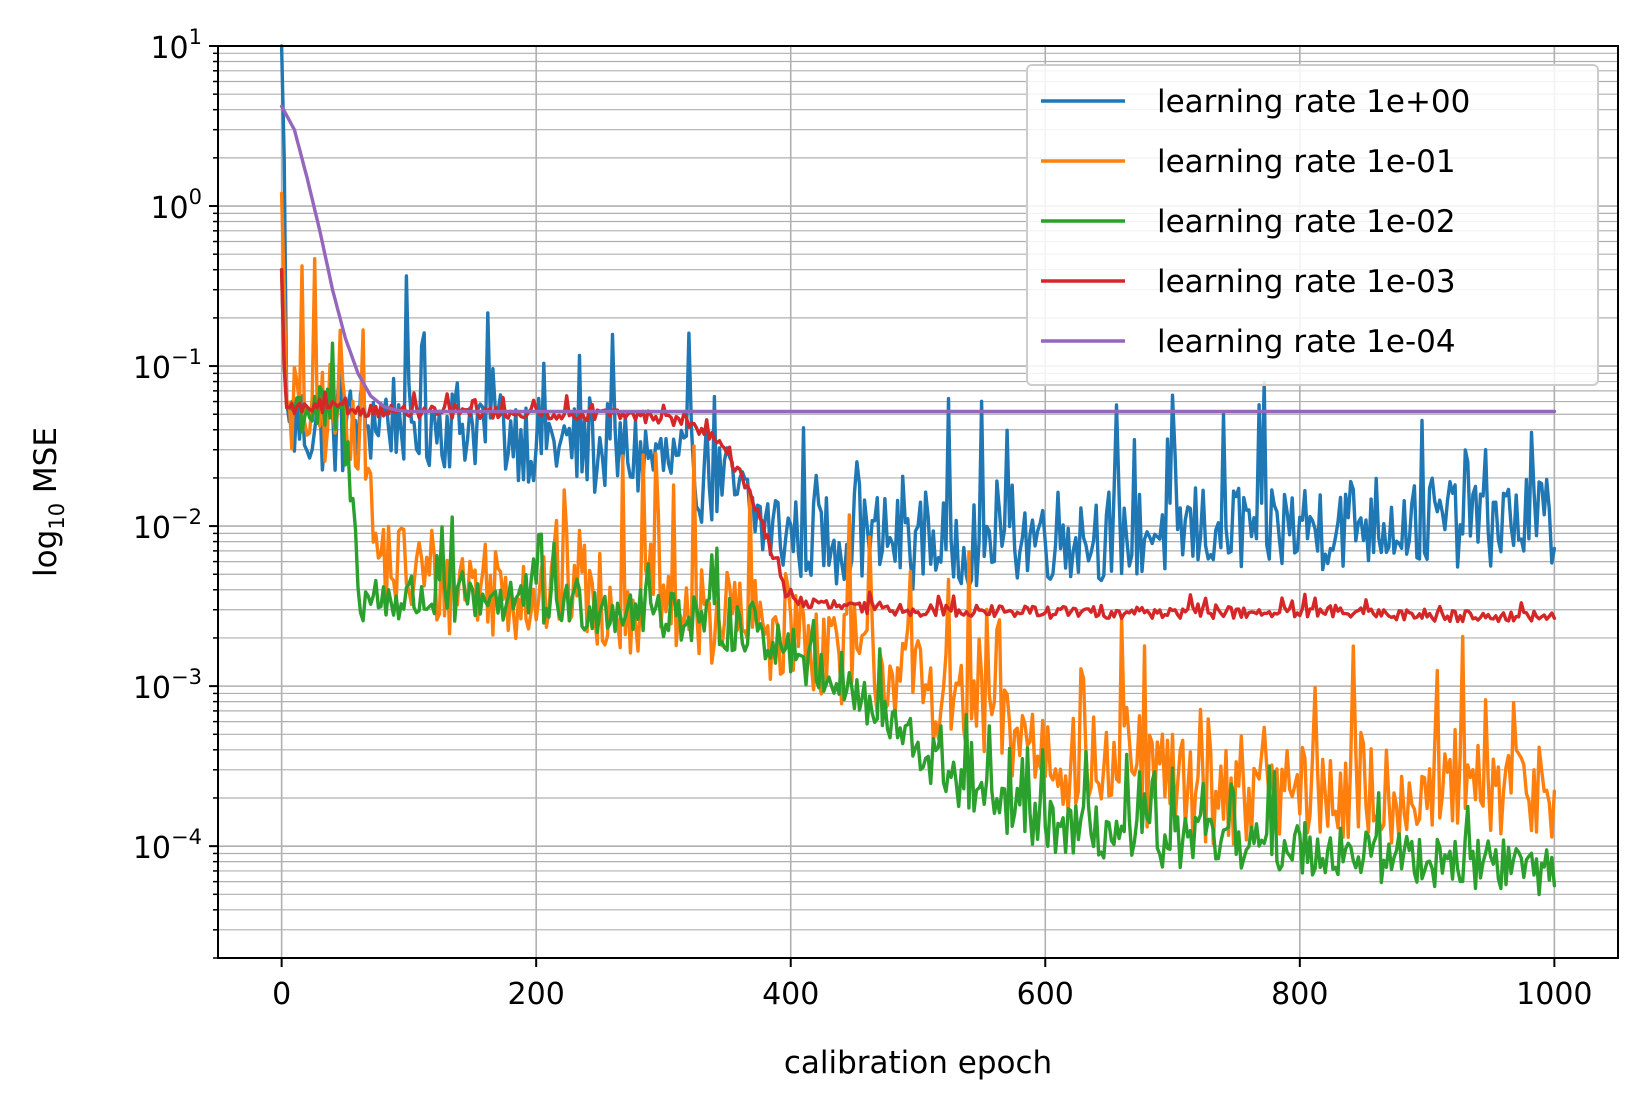 The height and width of the screenshot is (1107, 1641). I want to click on y-tick-exponent: −2, so click(186, 517).